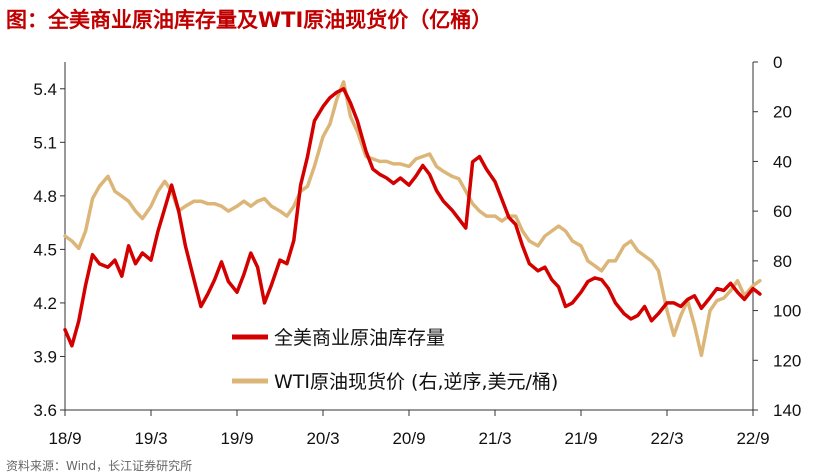 The image size is (814, 476). What do you see at coordinates (782, 261) in the screenshot?
I see `right-tick-label: 80` at bounding box center [782, 261].